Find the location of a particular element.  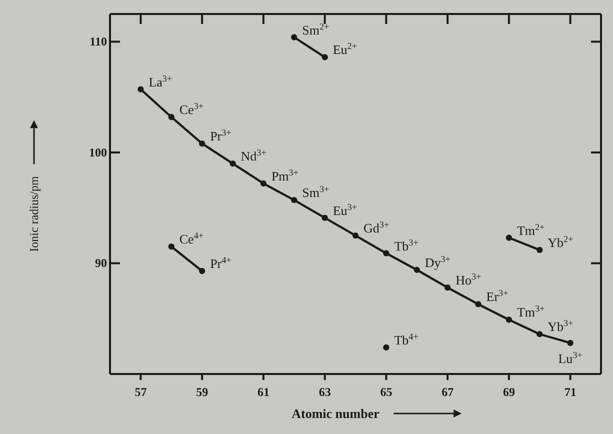

annotation: Sm$^{2+}$ is located at coordinates (316, 29).